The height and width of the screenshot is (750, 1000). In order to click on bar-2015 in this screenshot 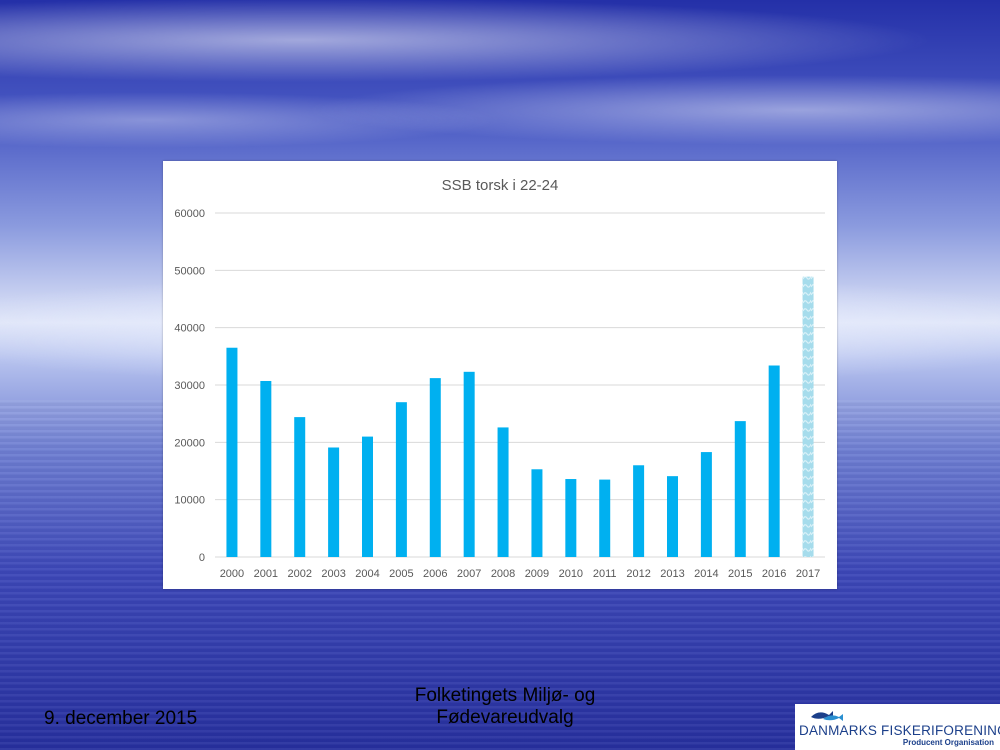, I will do `click(740, 489)`.